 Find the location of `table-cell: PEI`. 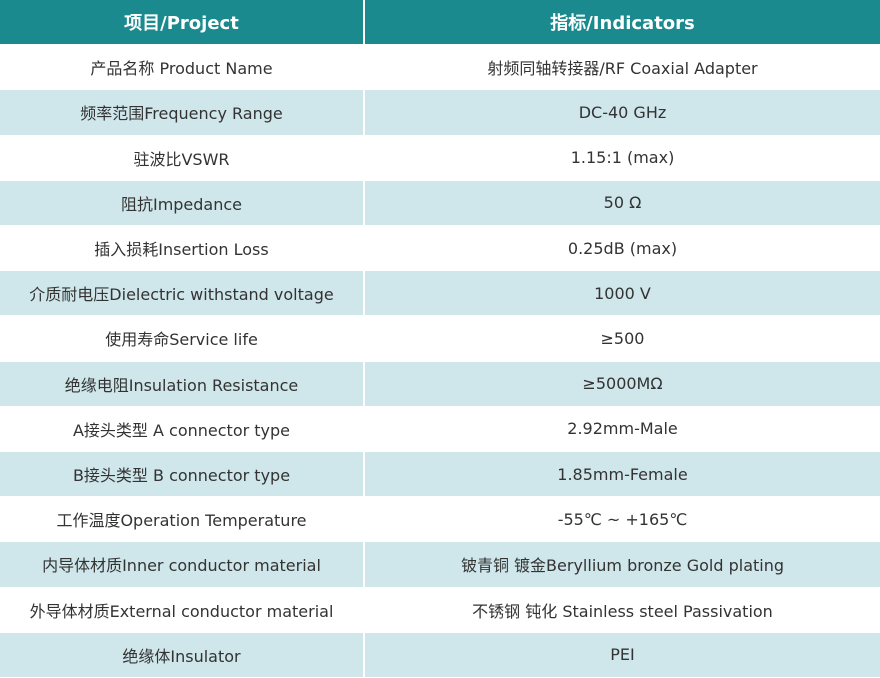

table-cell: PEI is located at coordinates (622, 655).